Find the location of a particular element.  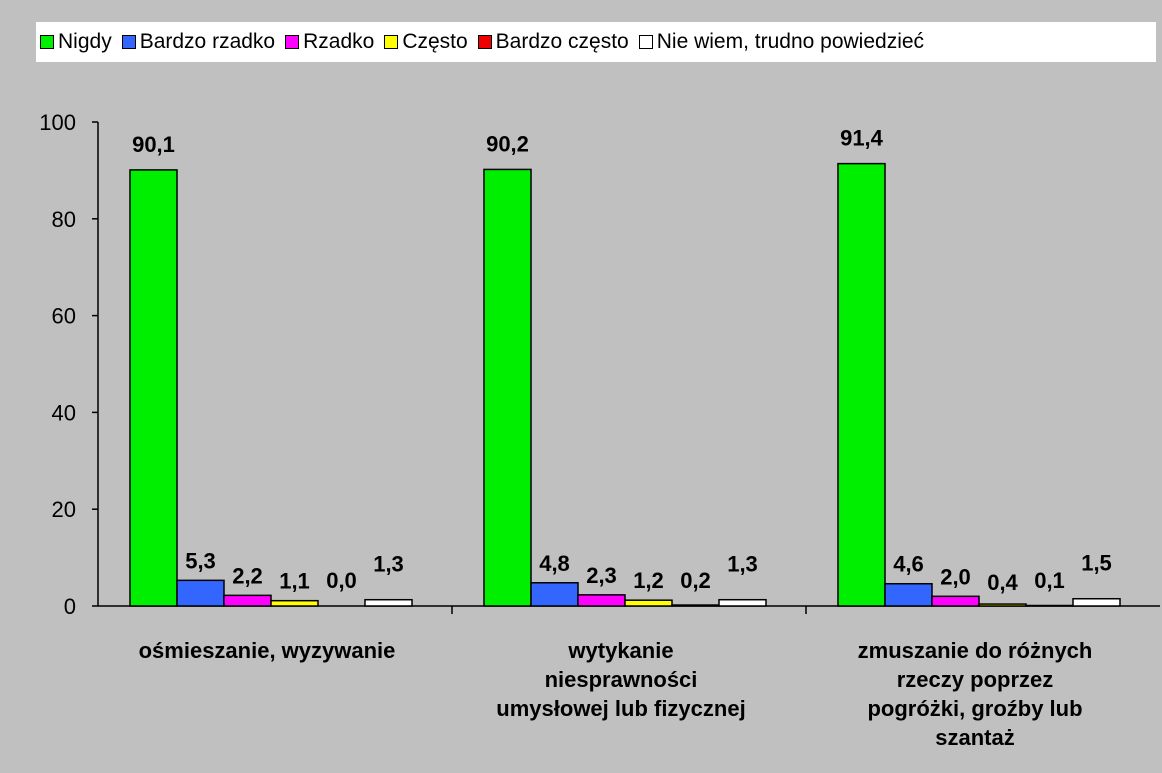

legend-label: Nigdy is located at coordinates (85, 41).